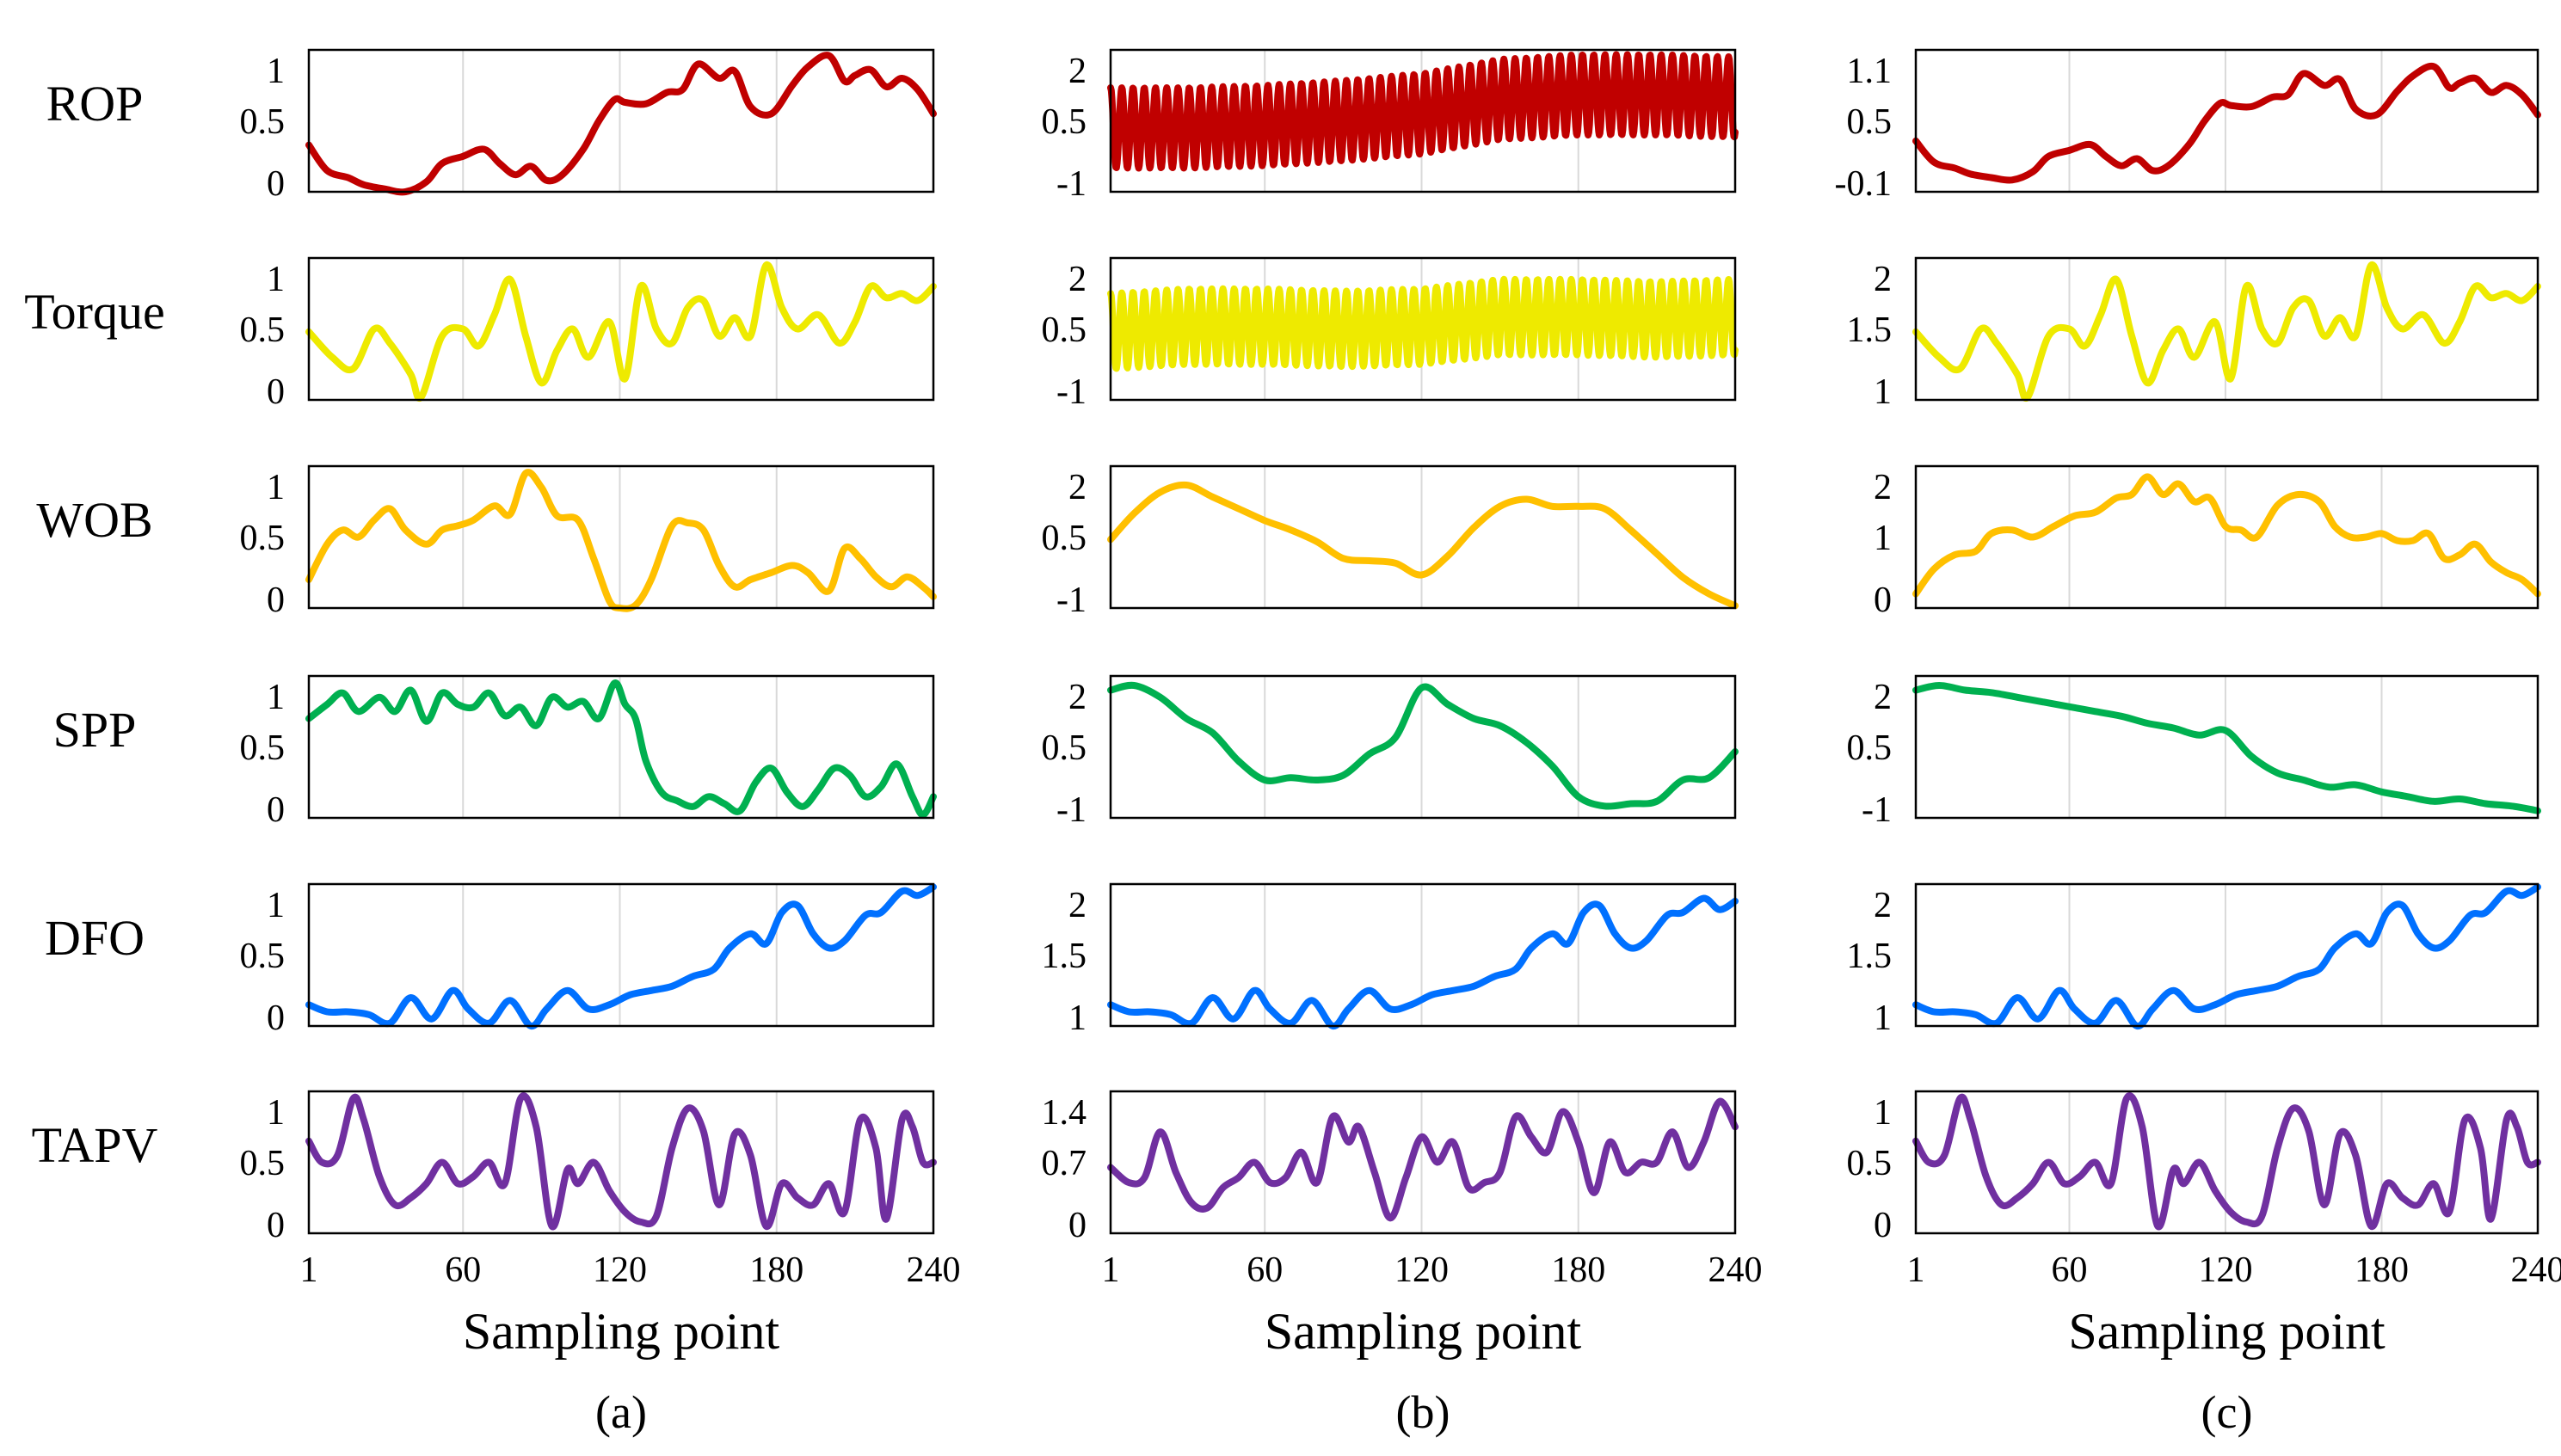 Image resolution: width=2561 pixels, height=1456 pixels. I want to click on y-tick-label: -0.1, so click(1864, 184).